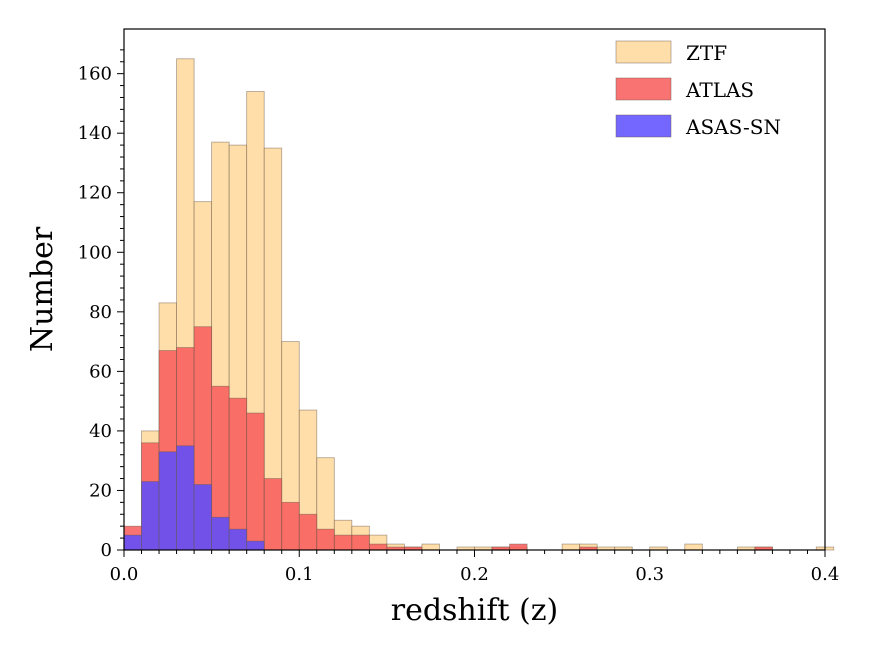 The height and width of the screenshot is (654, 871). Describe the element at coordinates (100, 431) in the screenshot. I see `y-tick-label: 40` at that location.